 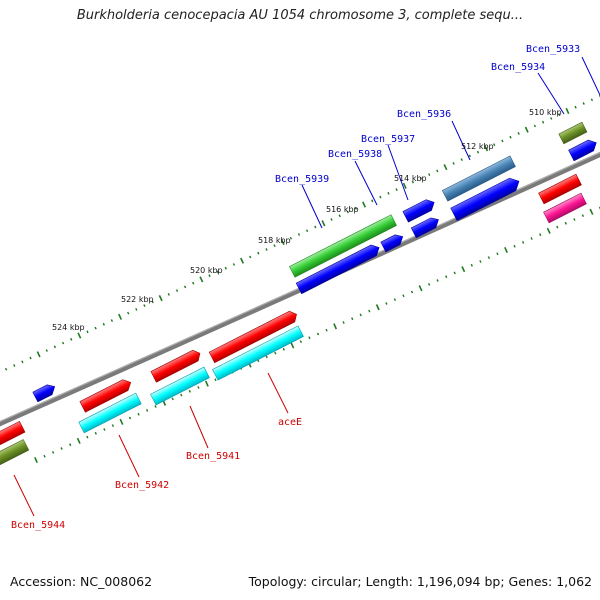 I want to click on gene-bcen-5933-rev, so click(x=560, y=189).